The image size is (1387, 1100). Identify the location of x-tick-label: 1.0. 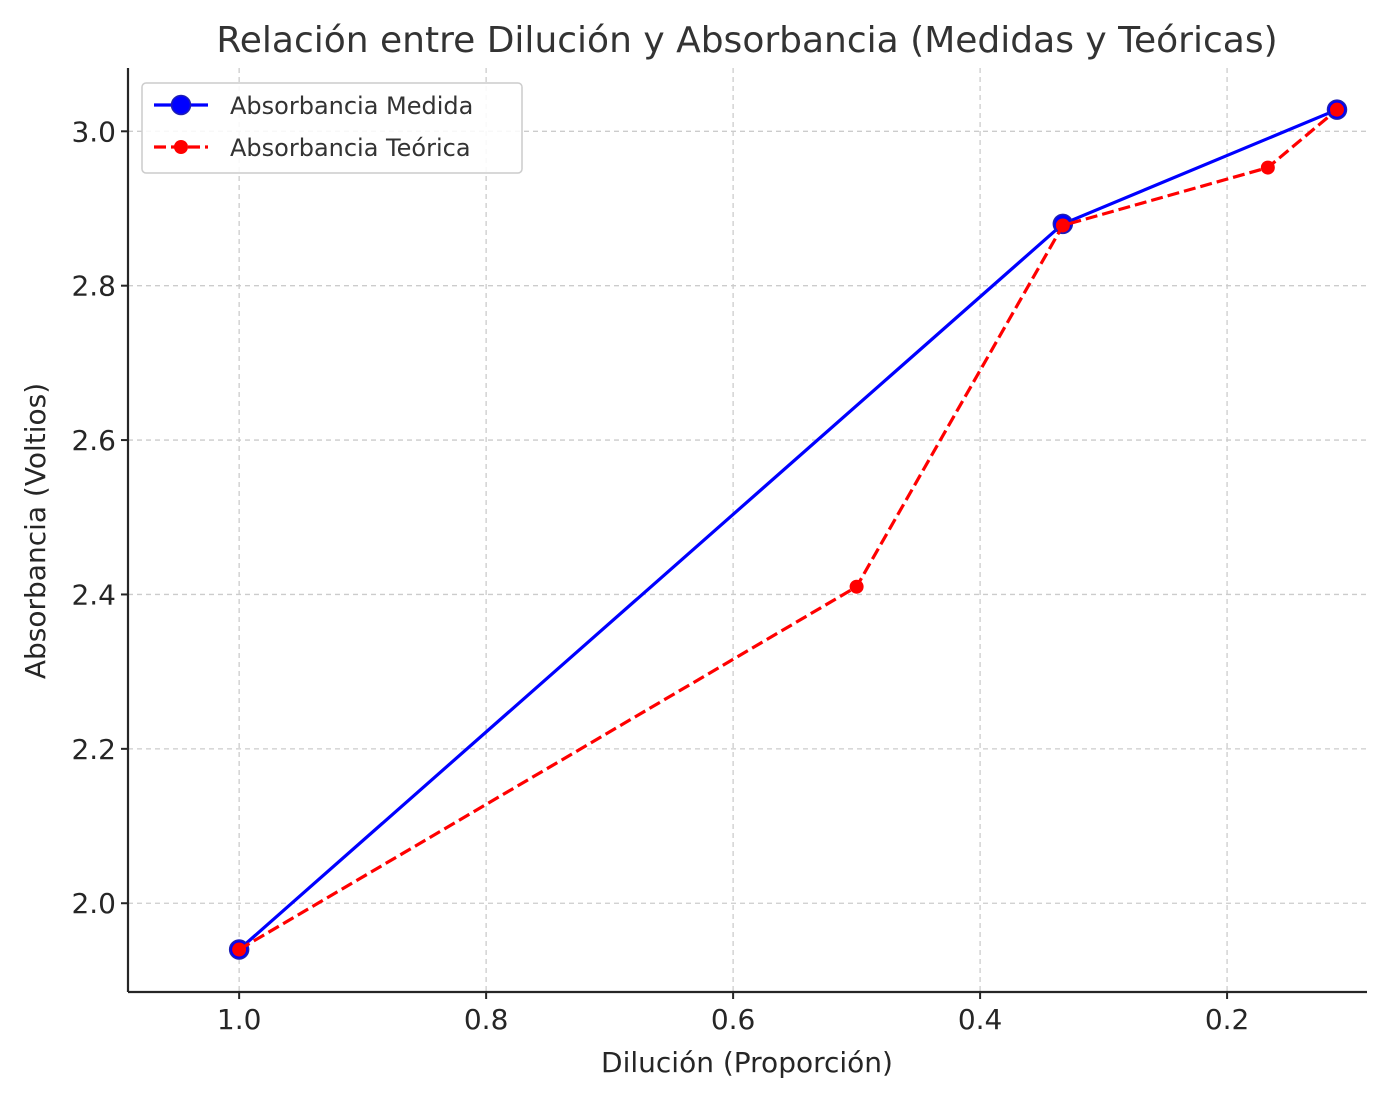
(239, 1019).